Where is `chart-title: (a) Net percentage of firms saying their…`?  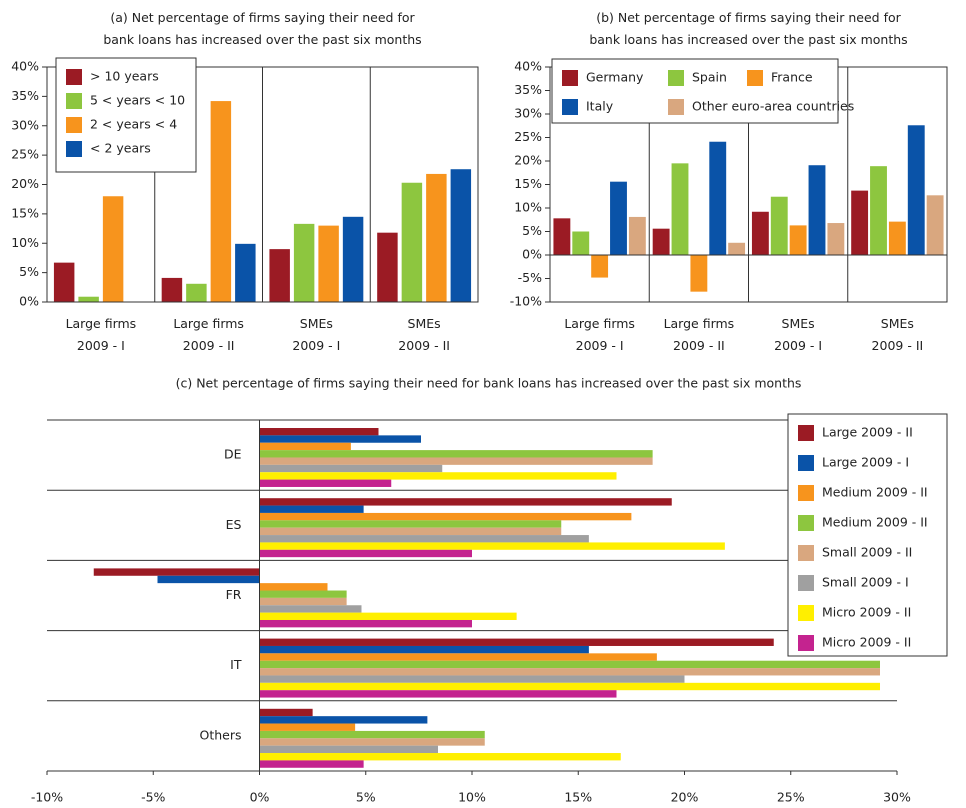 chart-title: (a) Net percentage of firms saying their… is located at coordinates (262, 28).